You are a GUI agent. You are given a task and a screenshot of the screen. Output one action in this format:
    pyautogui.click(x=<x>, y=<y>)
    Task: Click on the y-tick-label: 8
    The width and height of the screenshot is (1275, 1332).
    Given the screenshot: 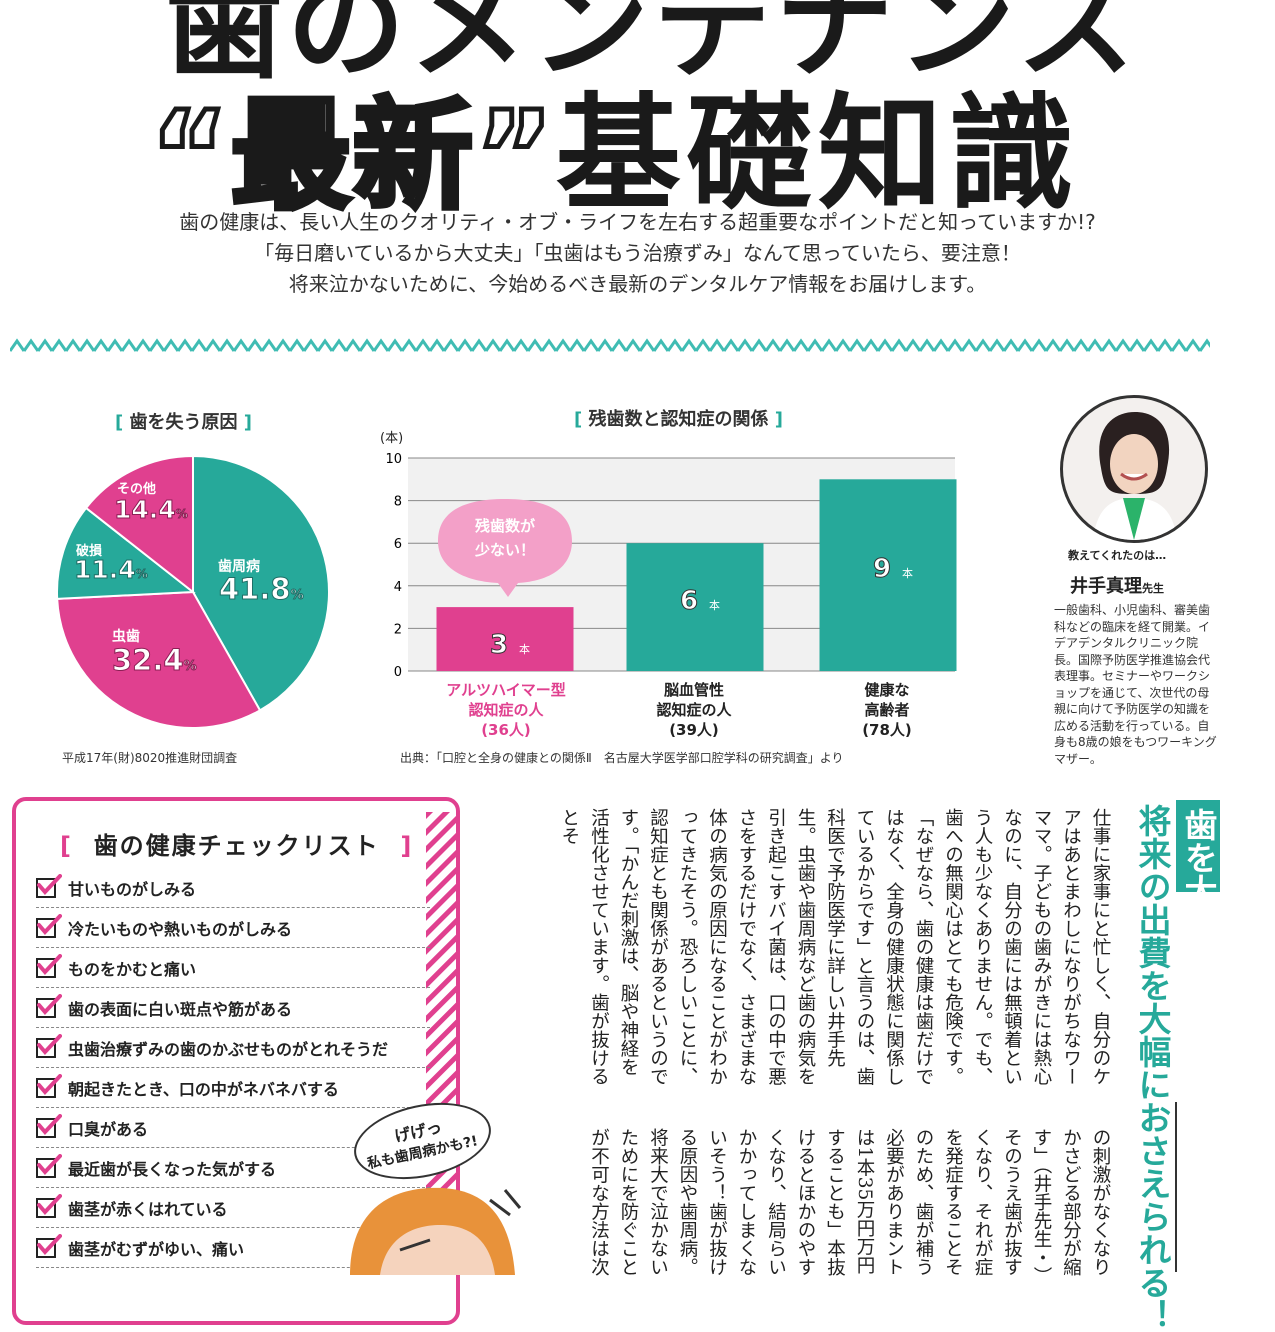 What is the action you would take?
    pyautogui.click(x=398, y=502)
    